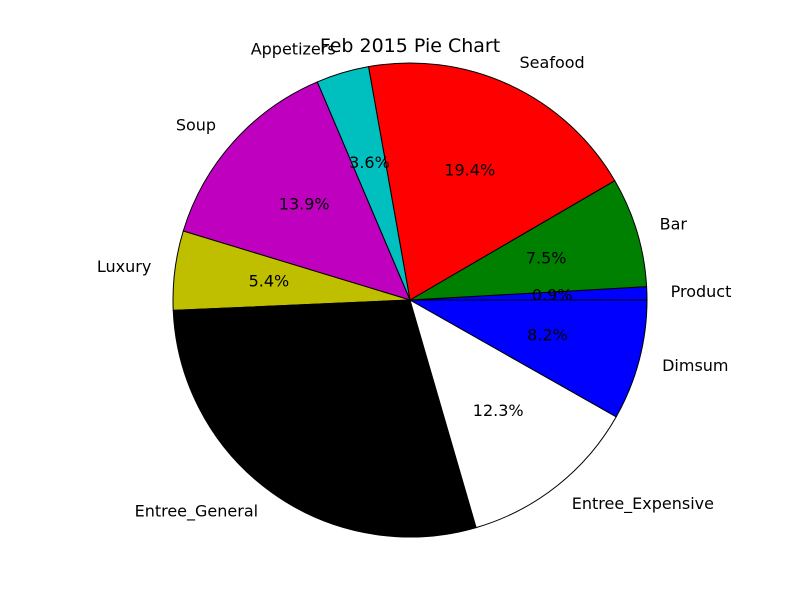 The height and width of the screenshot is (600, 800). I want to click on slice-label: Seafood, so click(552, 62).